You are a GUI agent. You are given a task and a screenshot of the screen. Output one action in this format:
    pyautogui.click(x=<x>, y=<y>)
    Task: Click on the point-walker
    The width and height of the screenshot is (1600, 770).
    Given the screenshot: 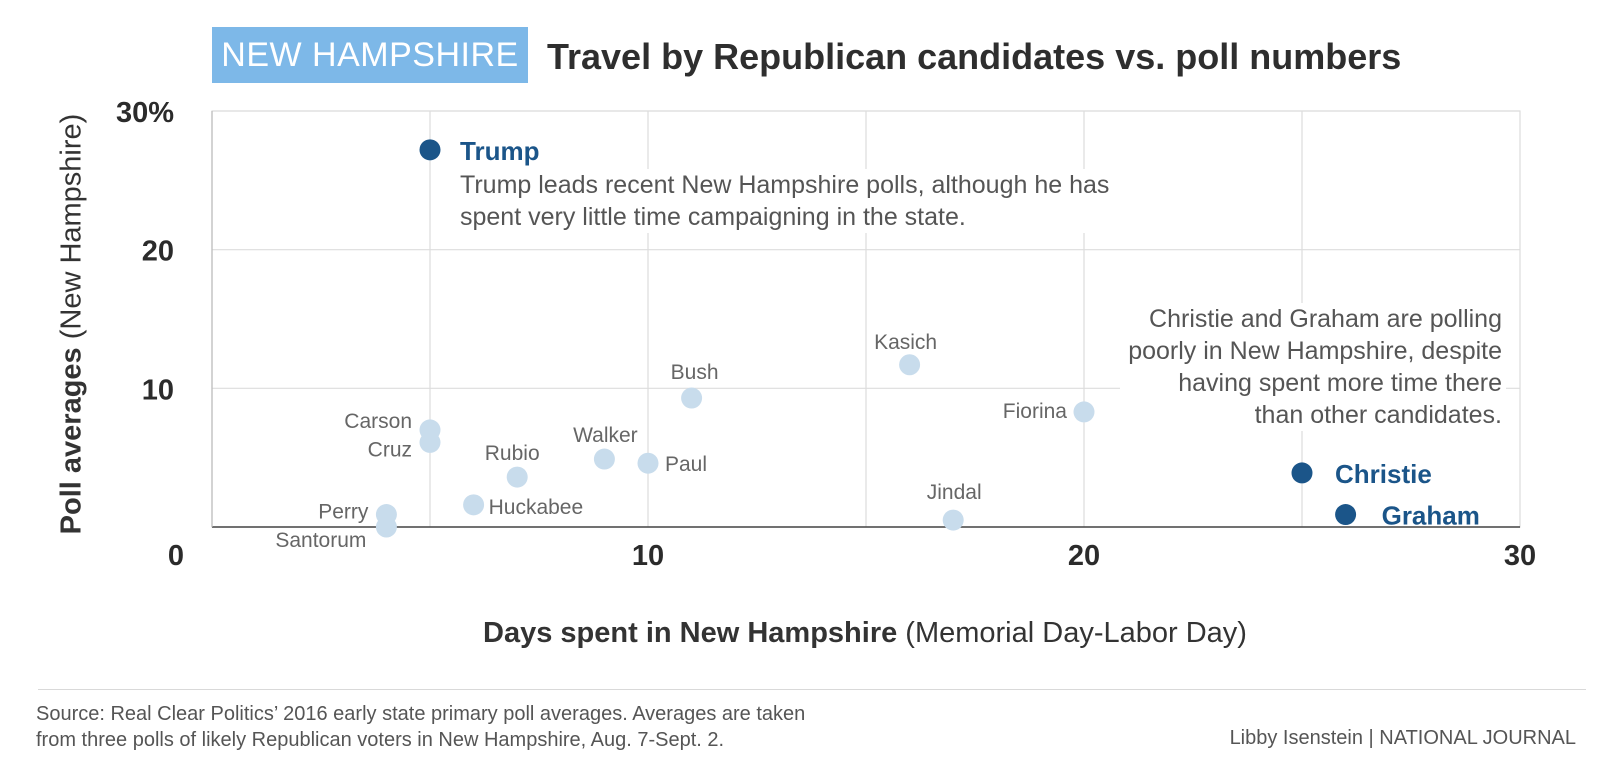 What is the action you would take?
    pyautogui.click(x=604, y=459)
    